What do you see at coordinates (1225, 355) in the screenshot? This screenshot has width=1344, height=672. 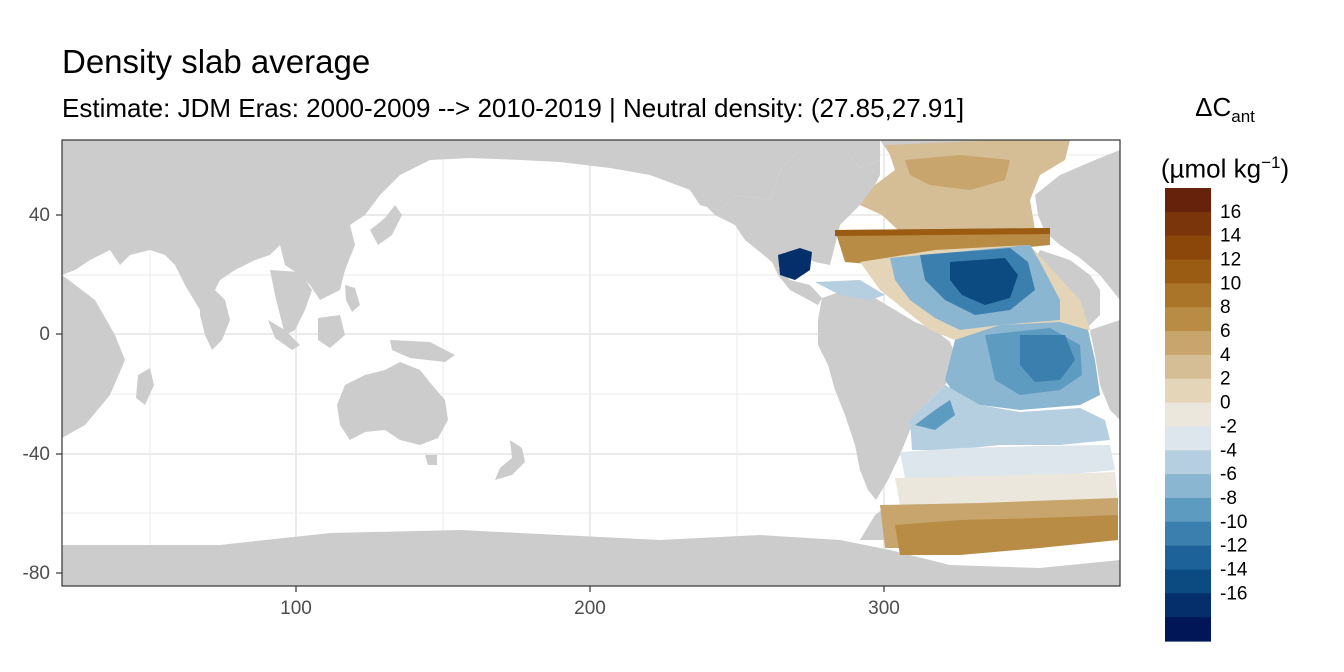 I see `legend-label: 4` at bounding box center [1225, 355].